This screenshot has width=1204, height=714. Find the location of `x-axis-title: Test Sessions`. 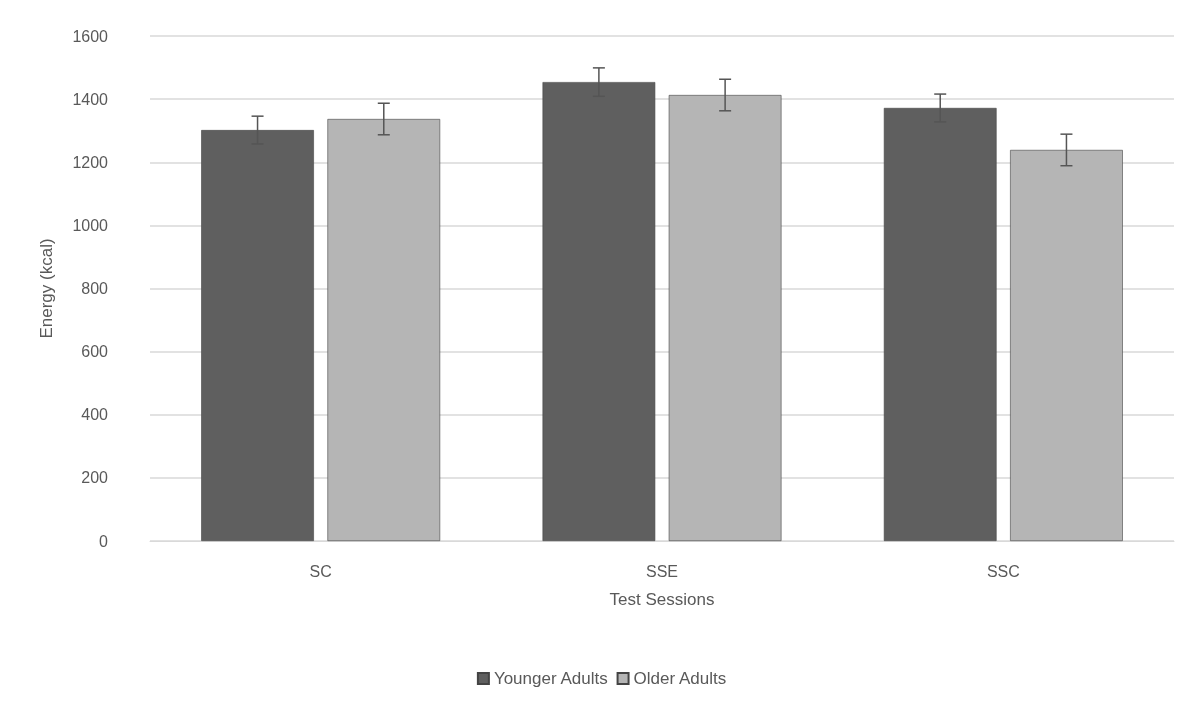

x-axis-title: Test Sessions is located at coordinates (662, 599).